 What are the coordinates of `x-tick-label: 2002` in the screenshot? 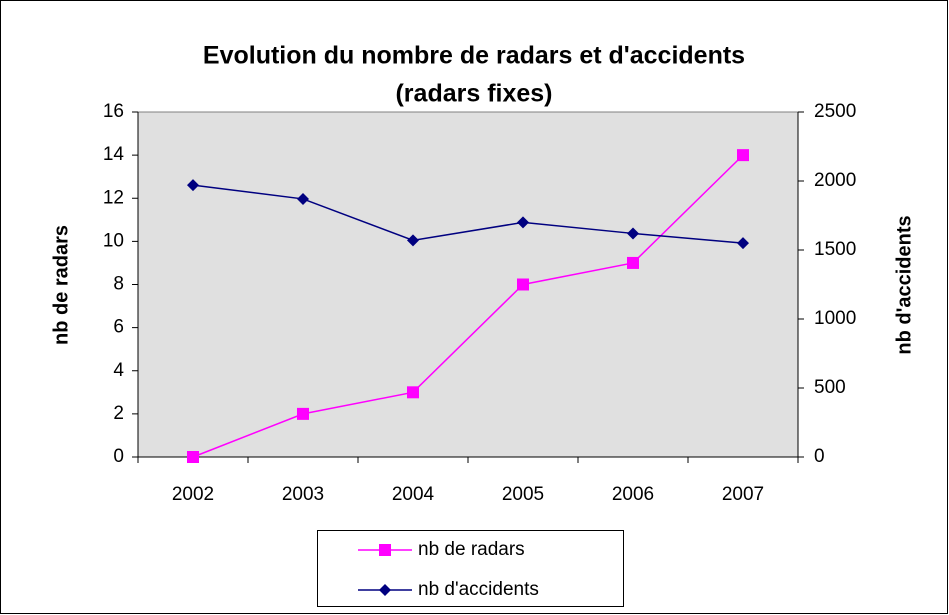 It's located at (193, 494).